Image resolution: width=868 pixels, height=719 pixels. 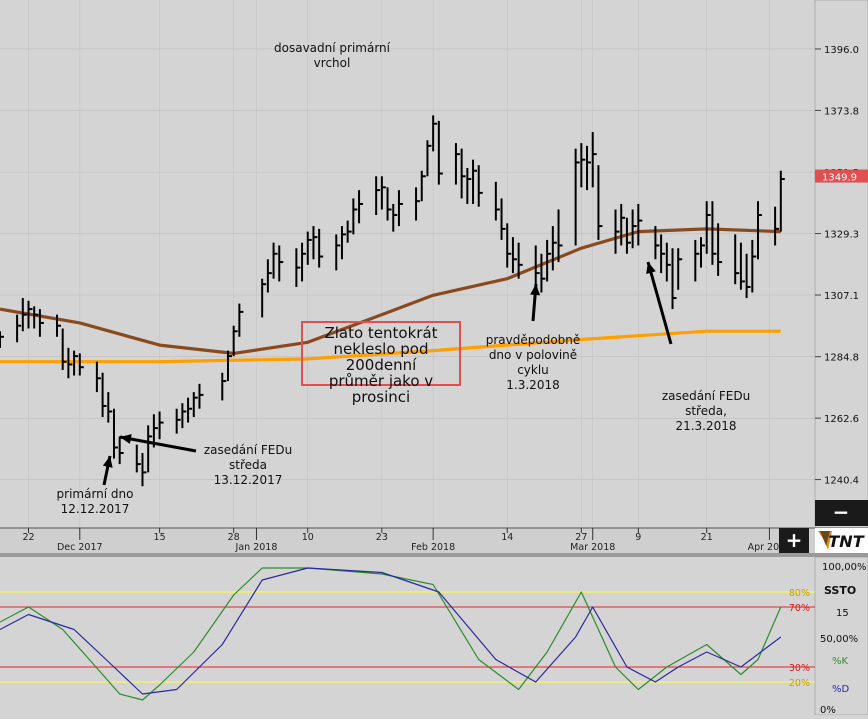 I want to click on osc-y-label-top: 100,00%, so click(x=844, y=567).